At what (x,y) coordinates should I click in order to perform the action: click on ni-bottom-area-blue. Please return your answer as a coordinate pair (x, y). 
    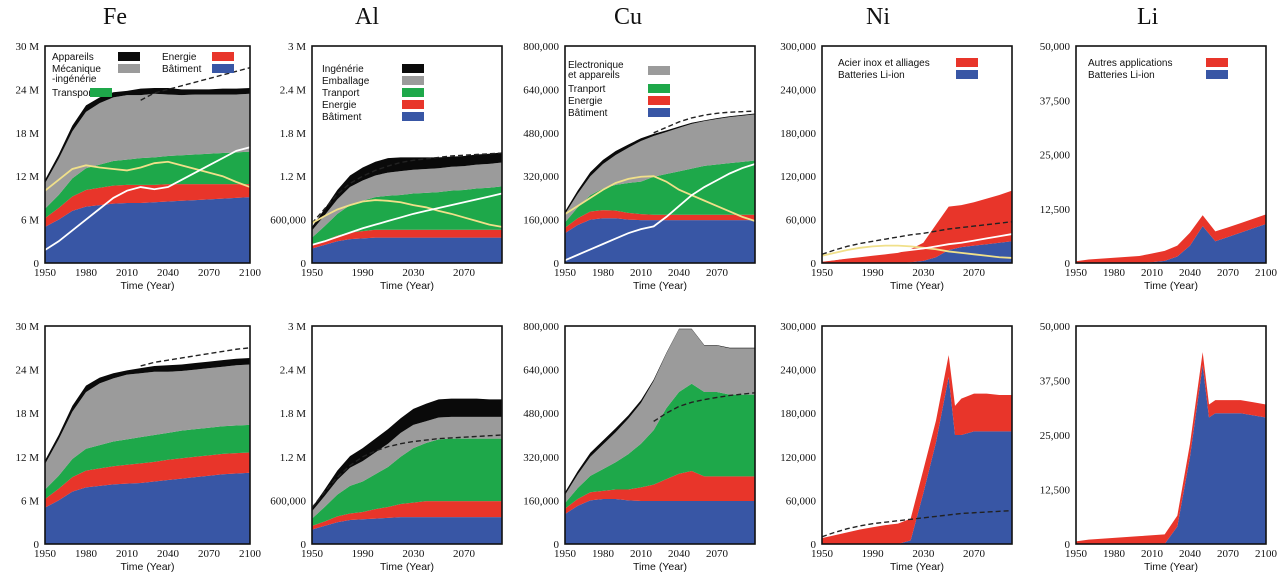
    Looking at the image, I should click on (917, 460).